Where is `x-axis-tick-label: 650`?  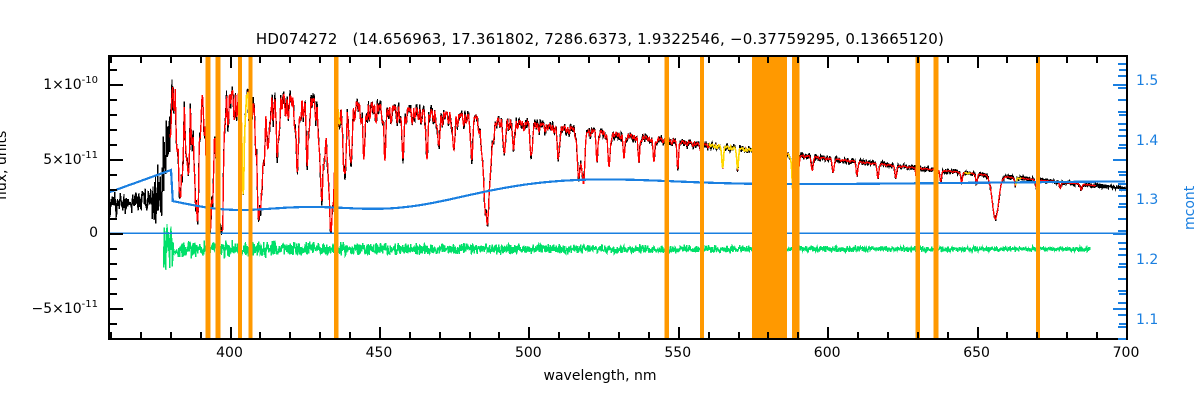 x-axis-tick-label: 650 is located at coordinates (976, 353).